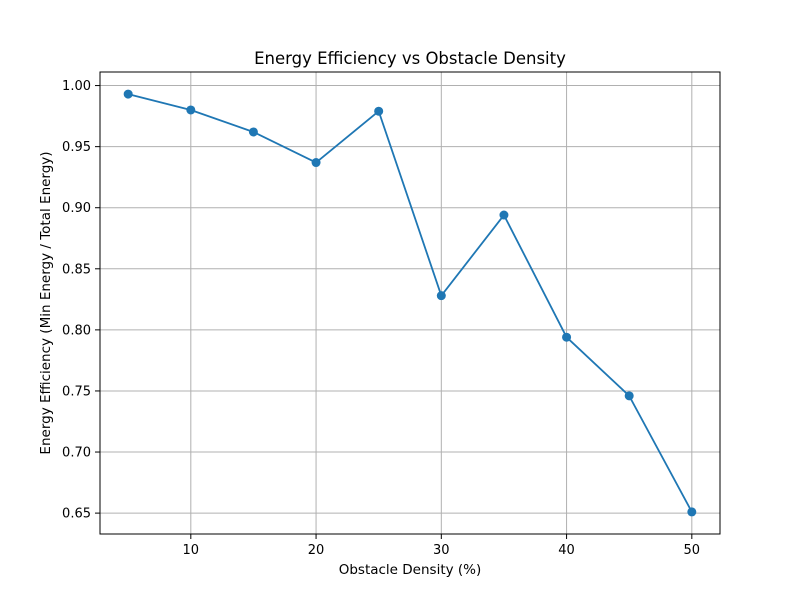  I want to click on y-tick-label: 0.70, so click(76, 453).